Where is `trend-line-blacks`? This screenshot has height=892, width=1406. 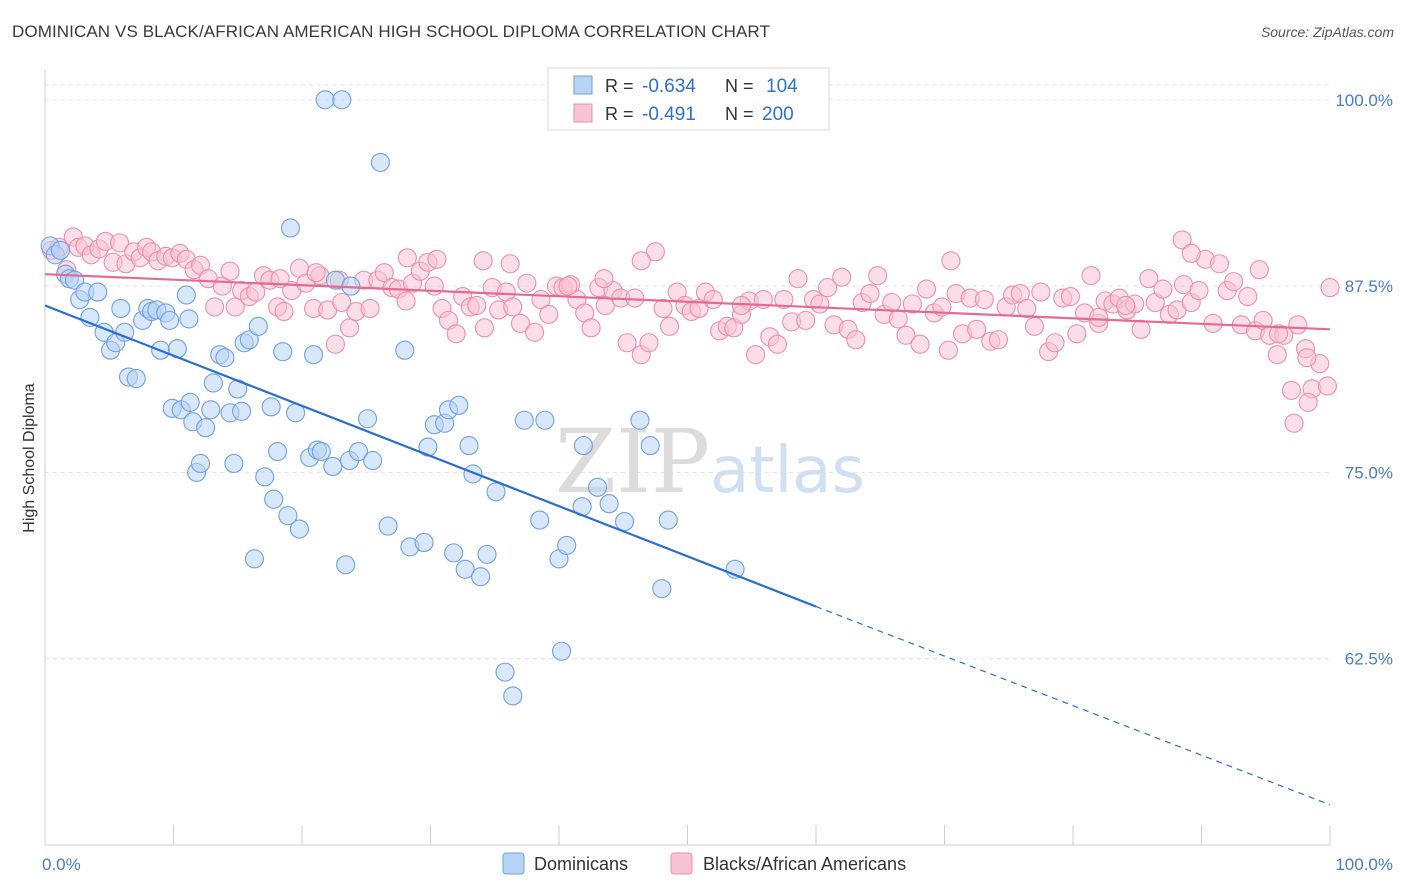
trend-line-blacks is located at coordinates (687, 302).